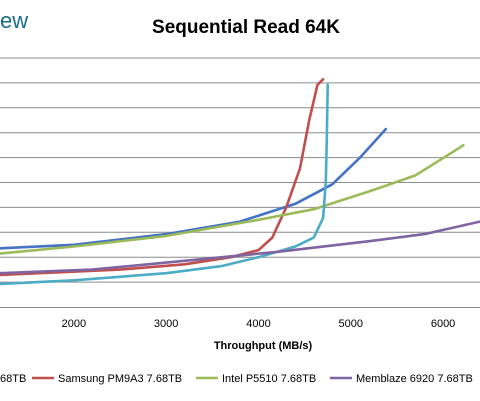 The image size is (480, 401). Describe the element at coordinates (443, 324) in the screenshot. I see `x-tick-label: 6000` at that location.